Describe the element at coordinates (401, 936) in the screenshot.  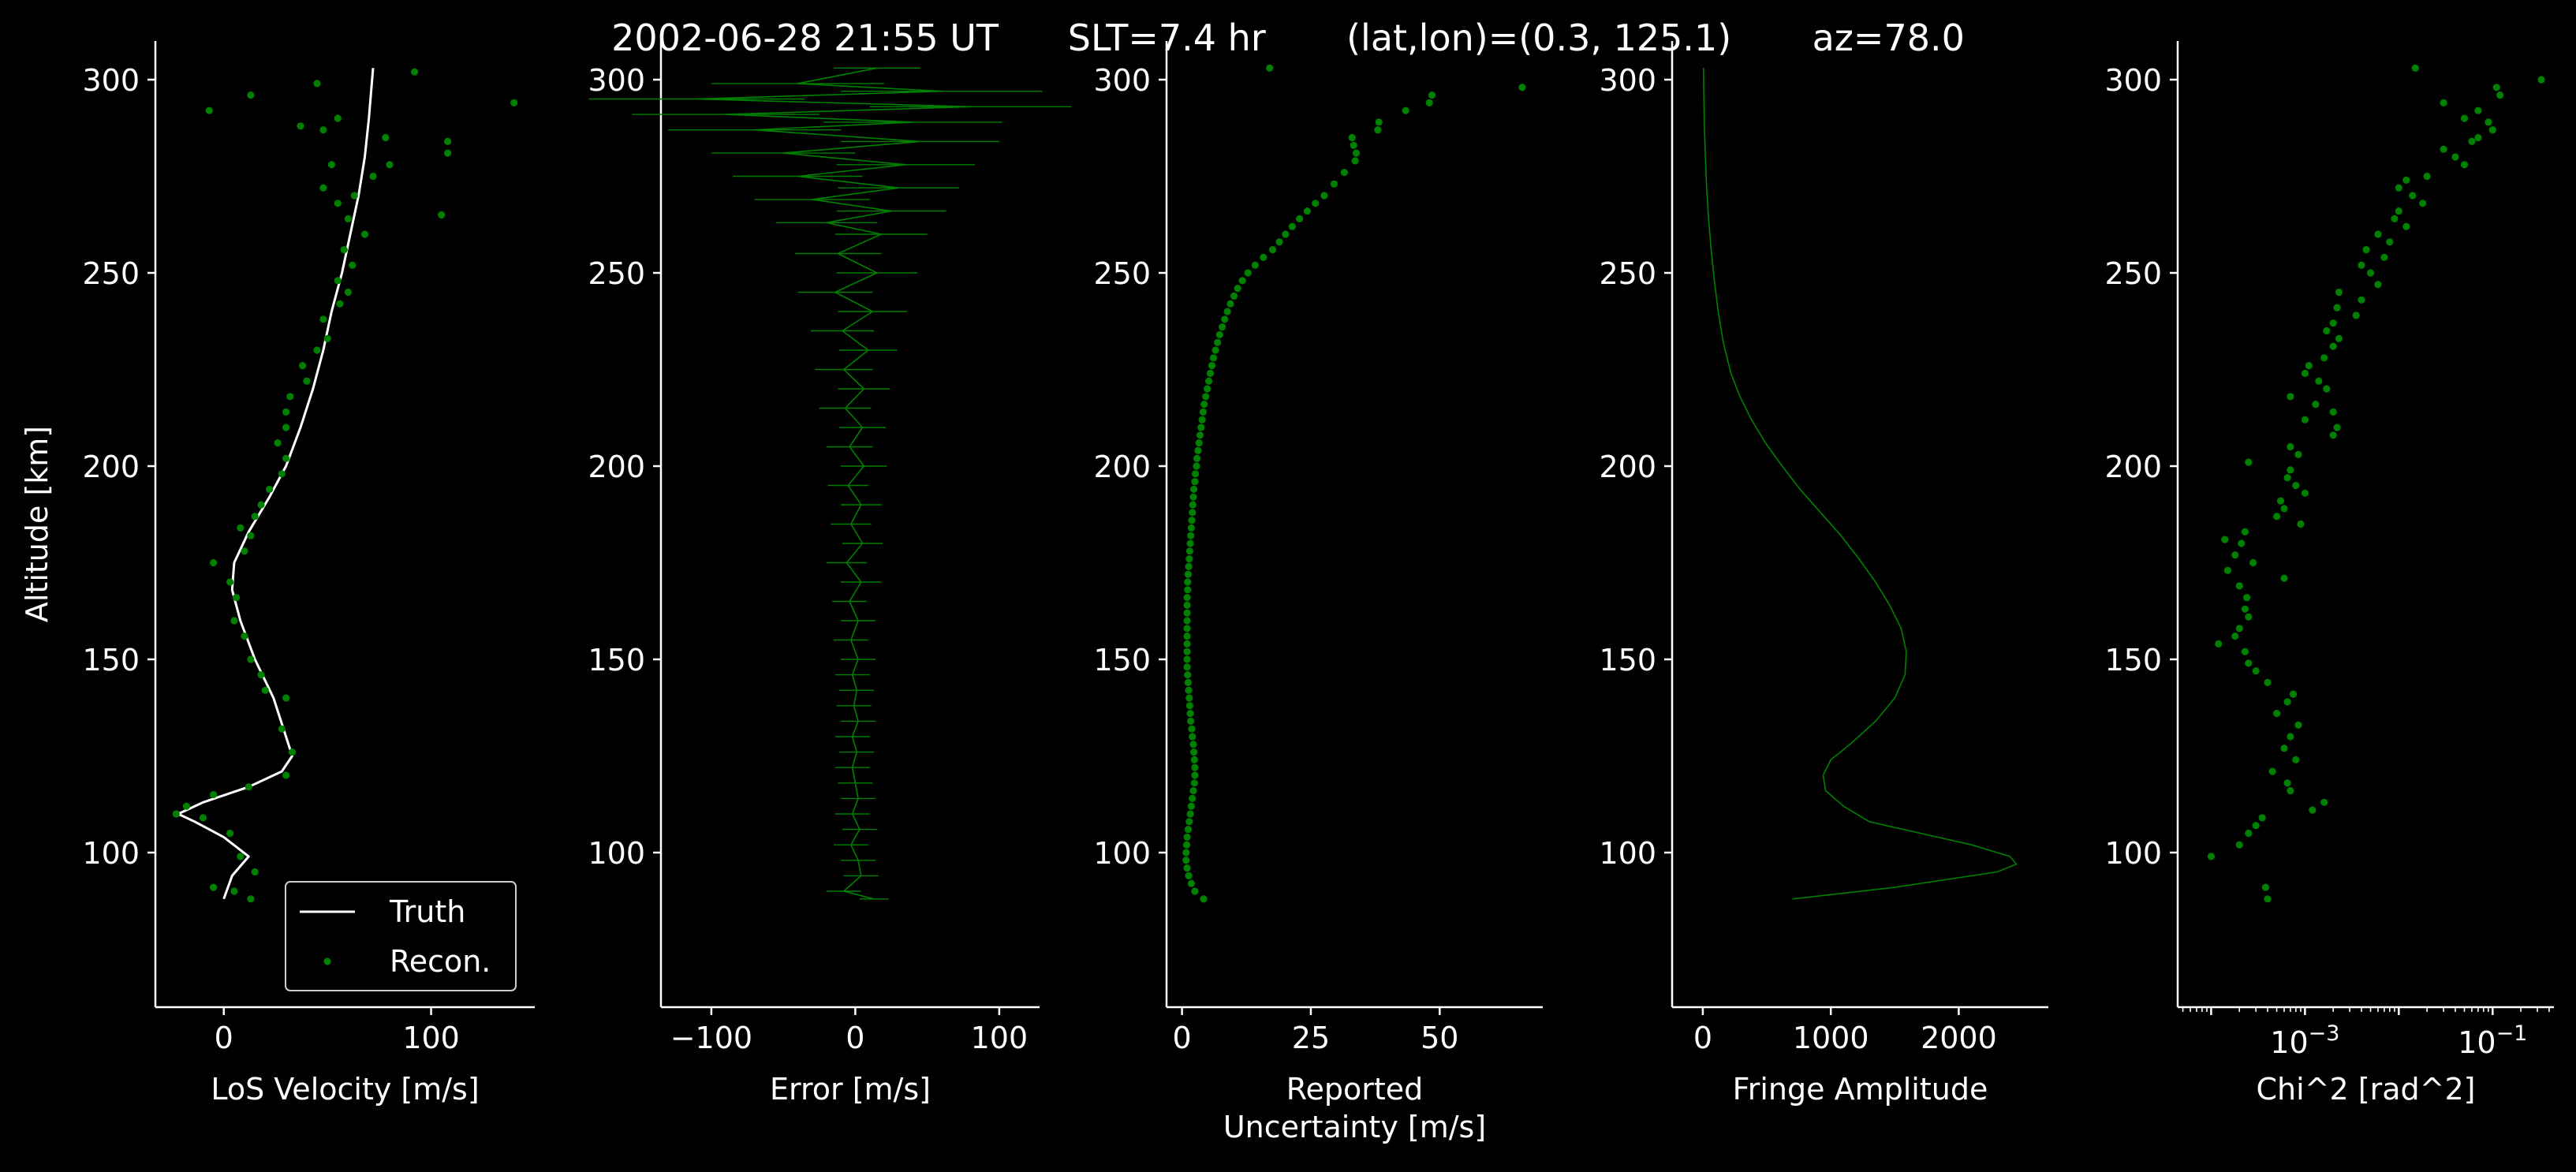
I see `legend-box` at that location.